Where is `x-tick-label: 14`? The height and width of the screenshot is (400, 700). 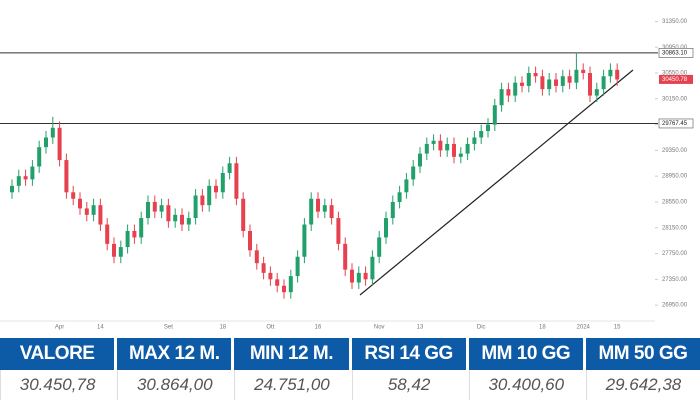 x-tick-label: 14 is located at coordinates (100, 328).